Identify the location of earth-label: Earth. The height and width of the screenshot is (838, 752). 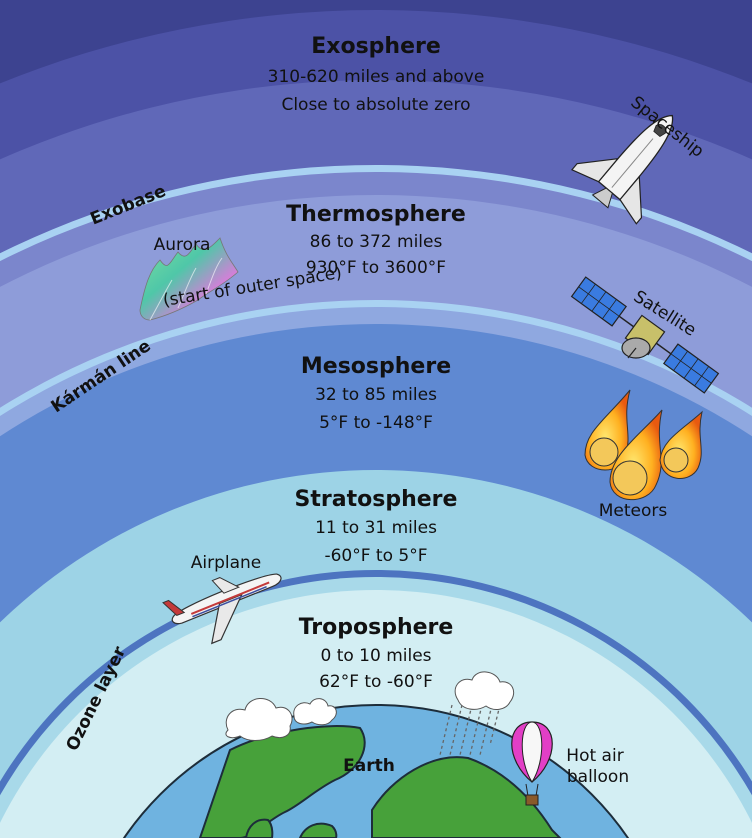
(369, 766).